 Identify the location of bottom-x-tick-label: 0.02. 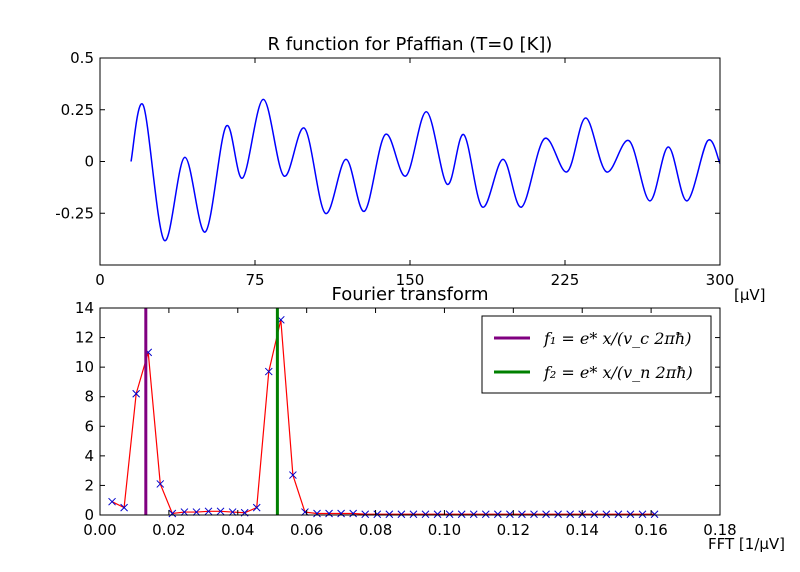
(168, 530).